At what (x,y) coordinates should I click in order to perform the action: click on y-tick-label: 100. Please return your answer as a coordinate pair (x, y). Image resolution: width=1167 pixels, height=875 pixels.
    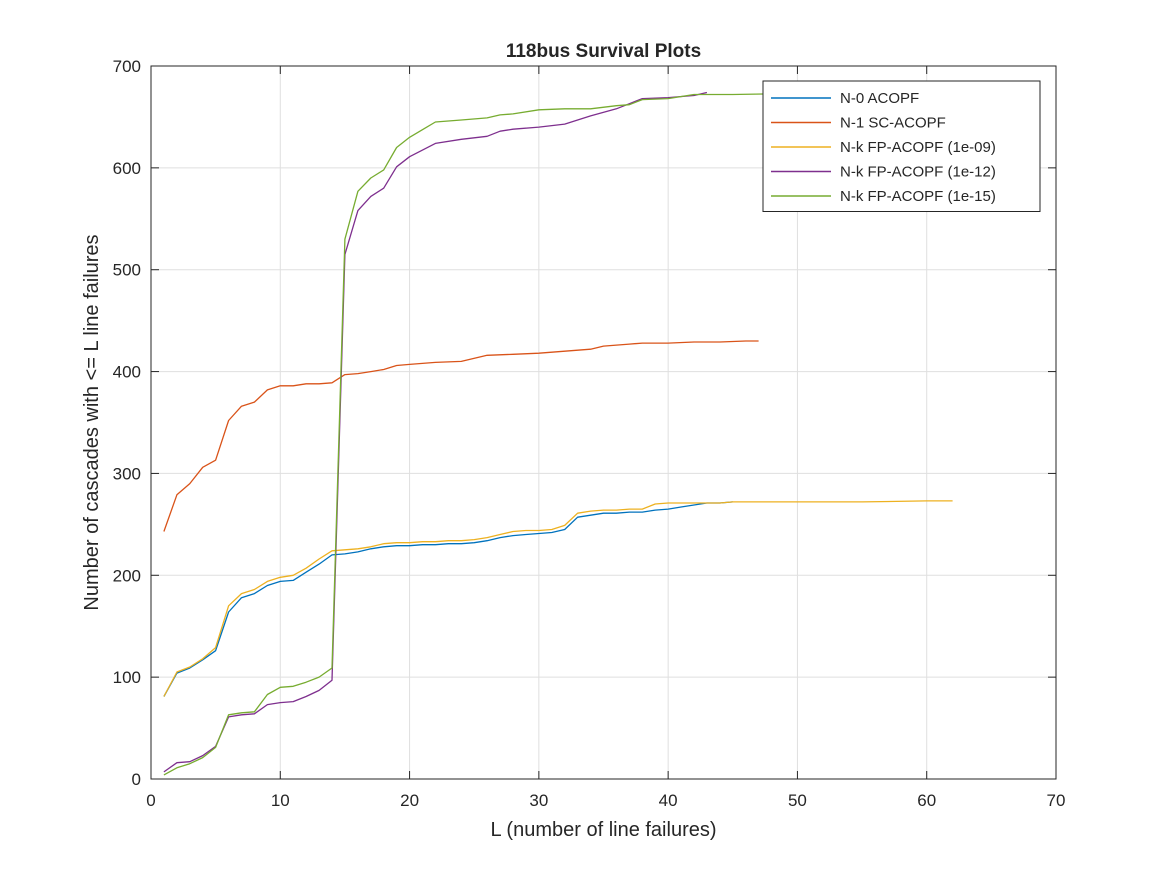
    Looking at the image, I should click on (127, 677).